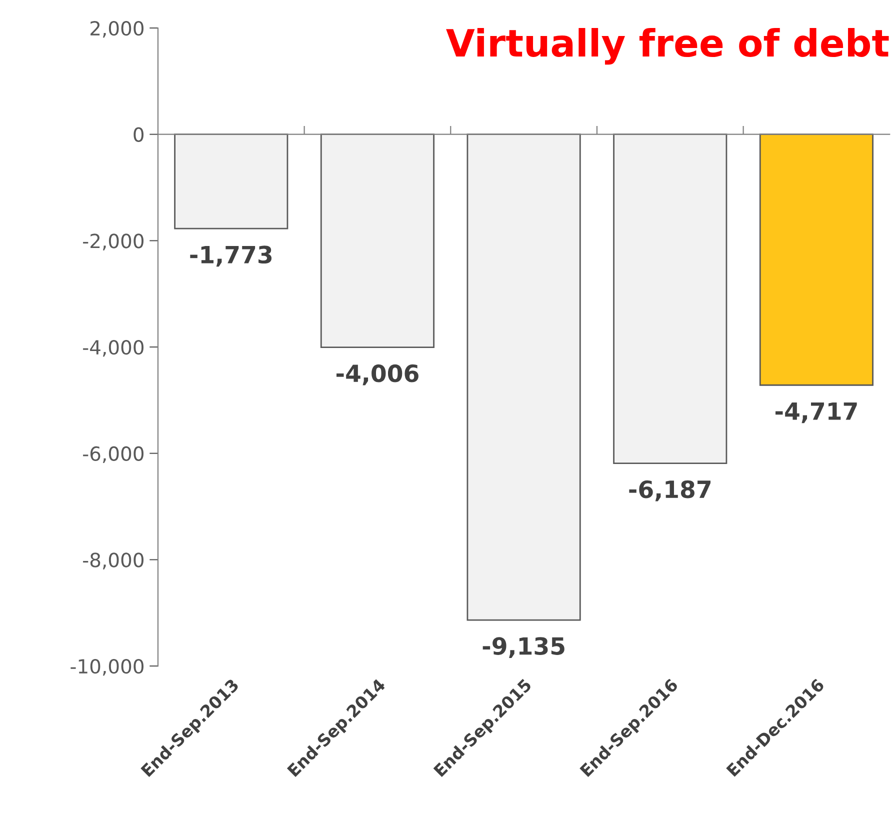  What do you see at coordinates (377, 375) in the screenshot?
I see `data-label: -4,006` at bounding box center [377, 375].